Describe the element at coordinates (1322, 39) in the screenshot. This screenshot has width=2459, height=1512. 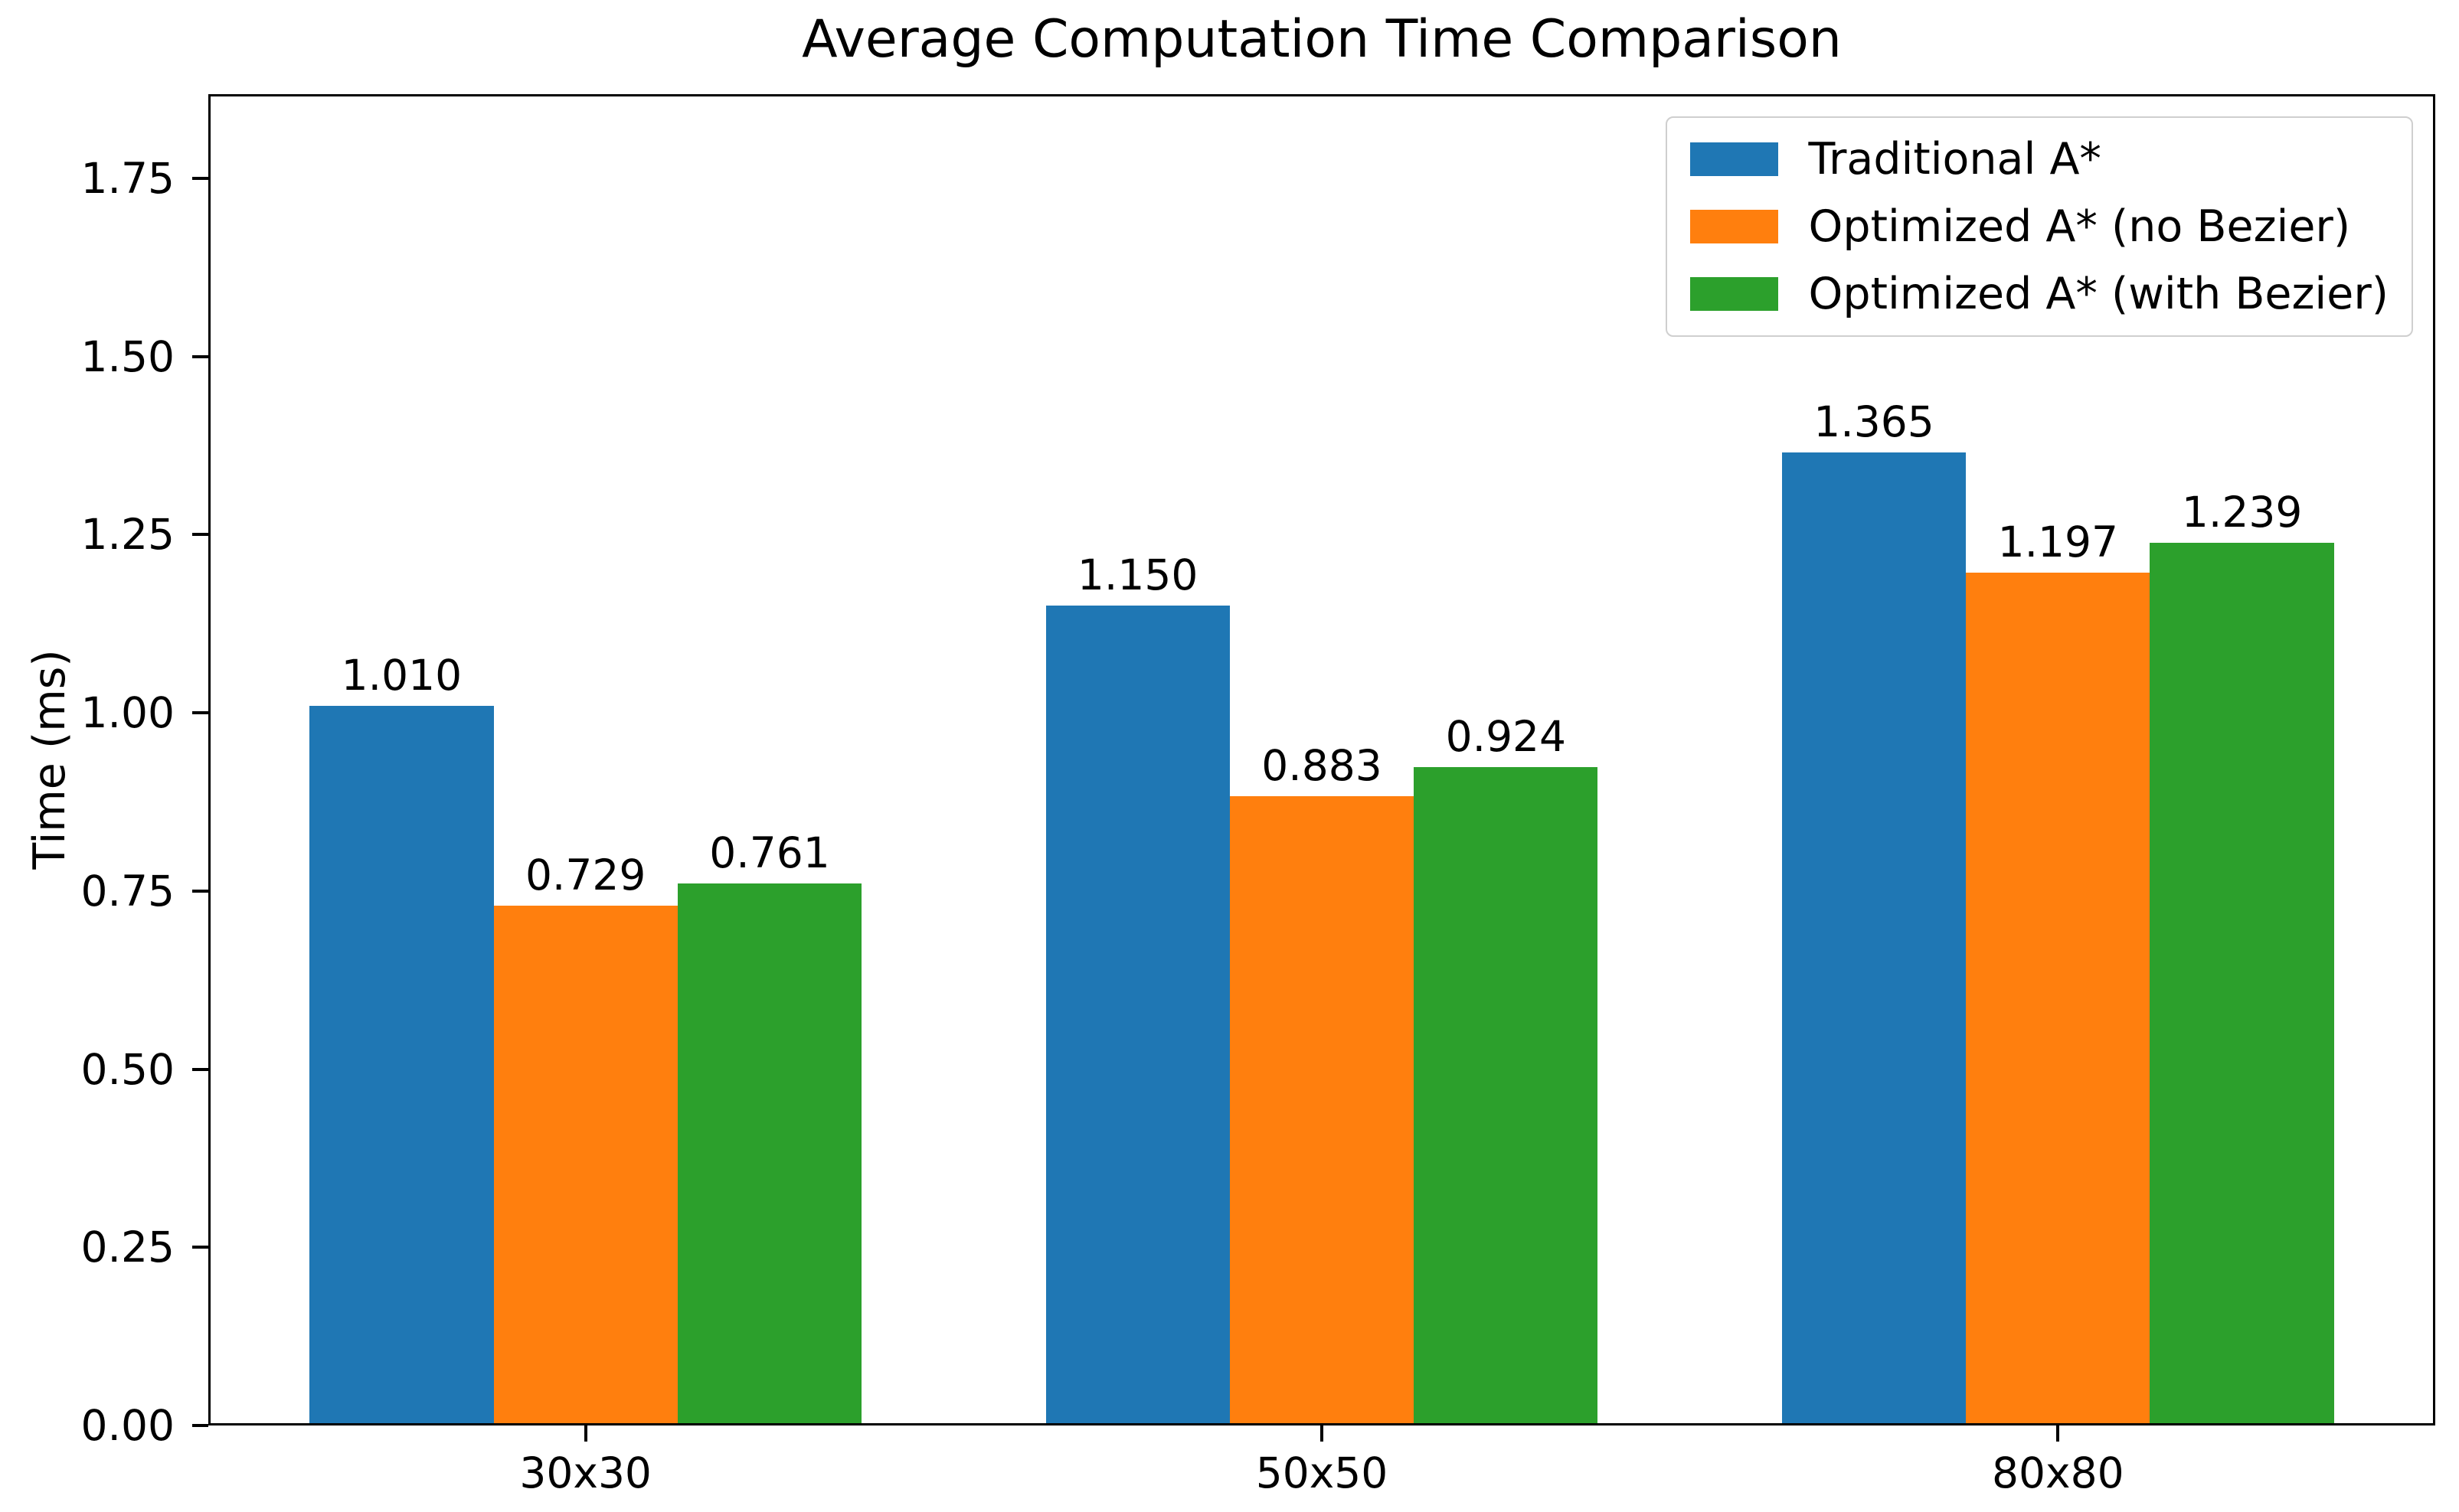
I see `chart-title: Average Computation Time Comparison` at that location.